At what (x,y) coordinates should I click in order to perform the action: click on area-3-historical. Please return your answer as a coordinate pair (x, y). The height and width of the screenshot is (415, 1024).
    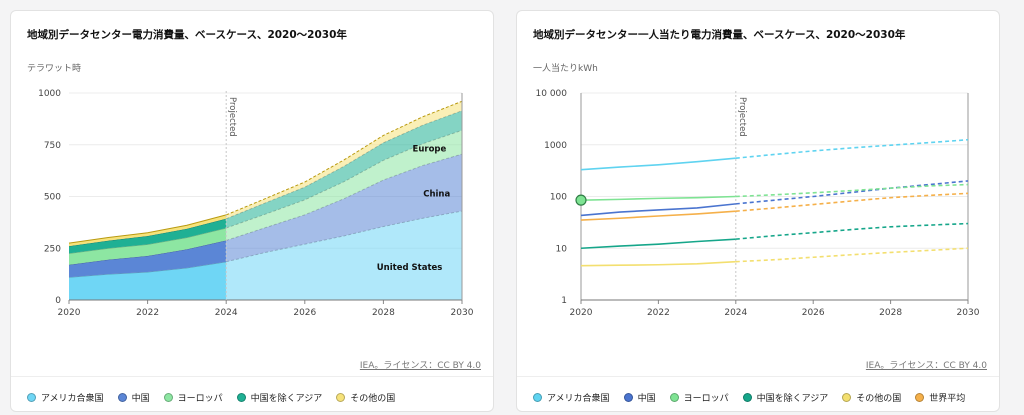
    Looking at the image, I should click on (148, 246).